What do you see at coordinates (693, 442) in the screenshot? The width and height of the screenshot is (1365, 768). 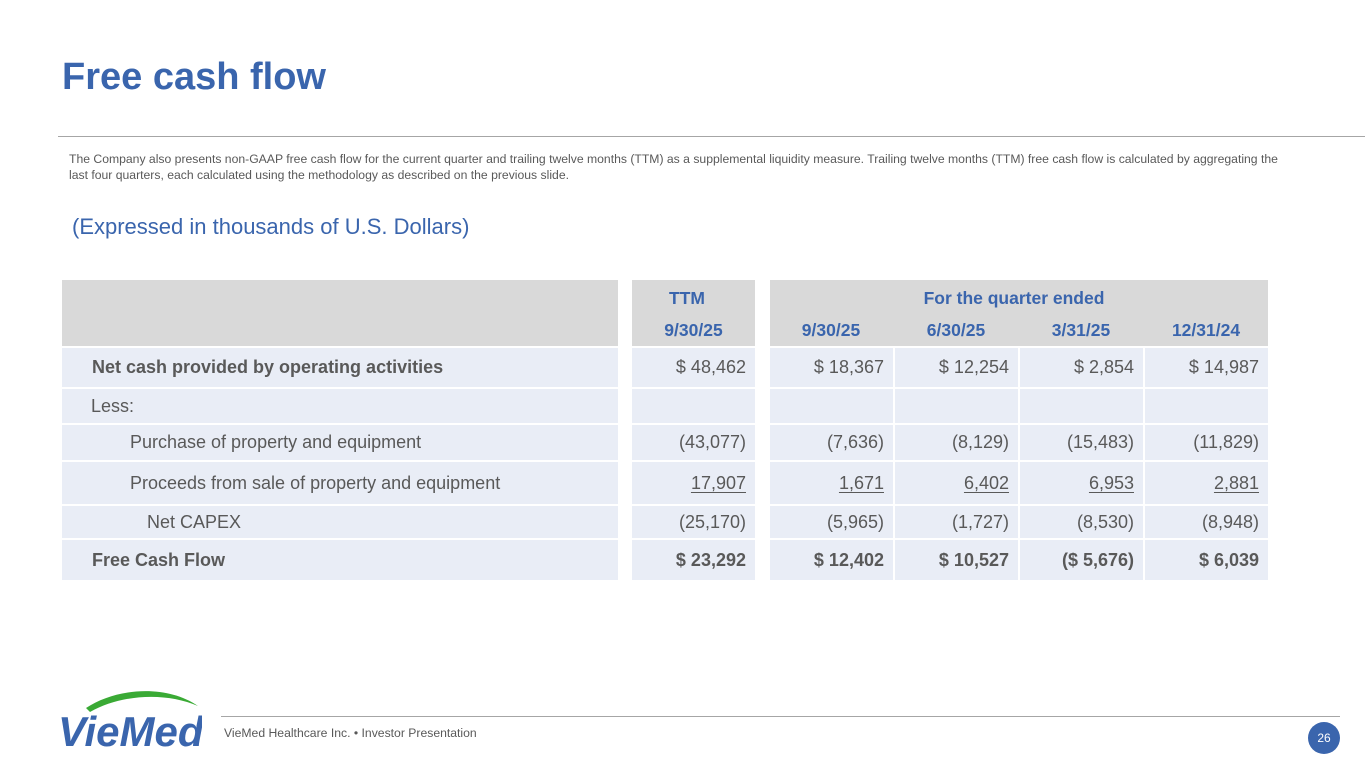 I see `table-cell: (43,077)` at bounding box center [693, 442].